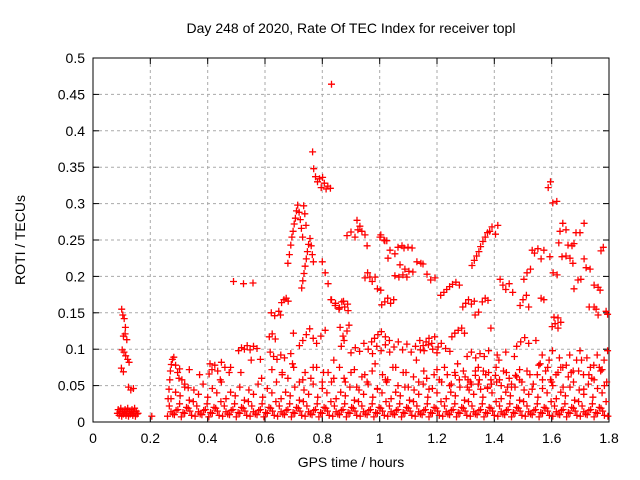  I want to click on x-tick-label: 0.6, so click(265, 438).